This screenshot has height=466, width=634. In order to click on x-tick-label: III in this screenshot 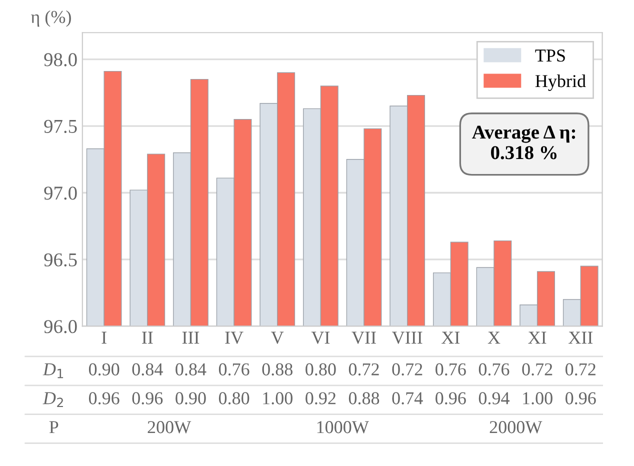, I will do `click(191, 338)`.